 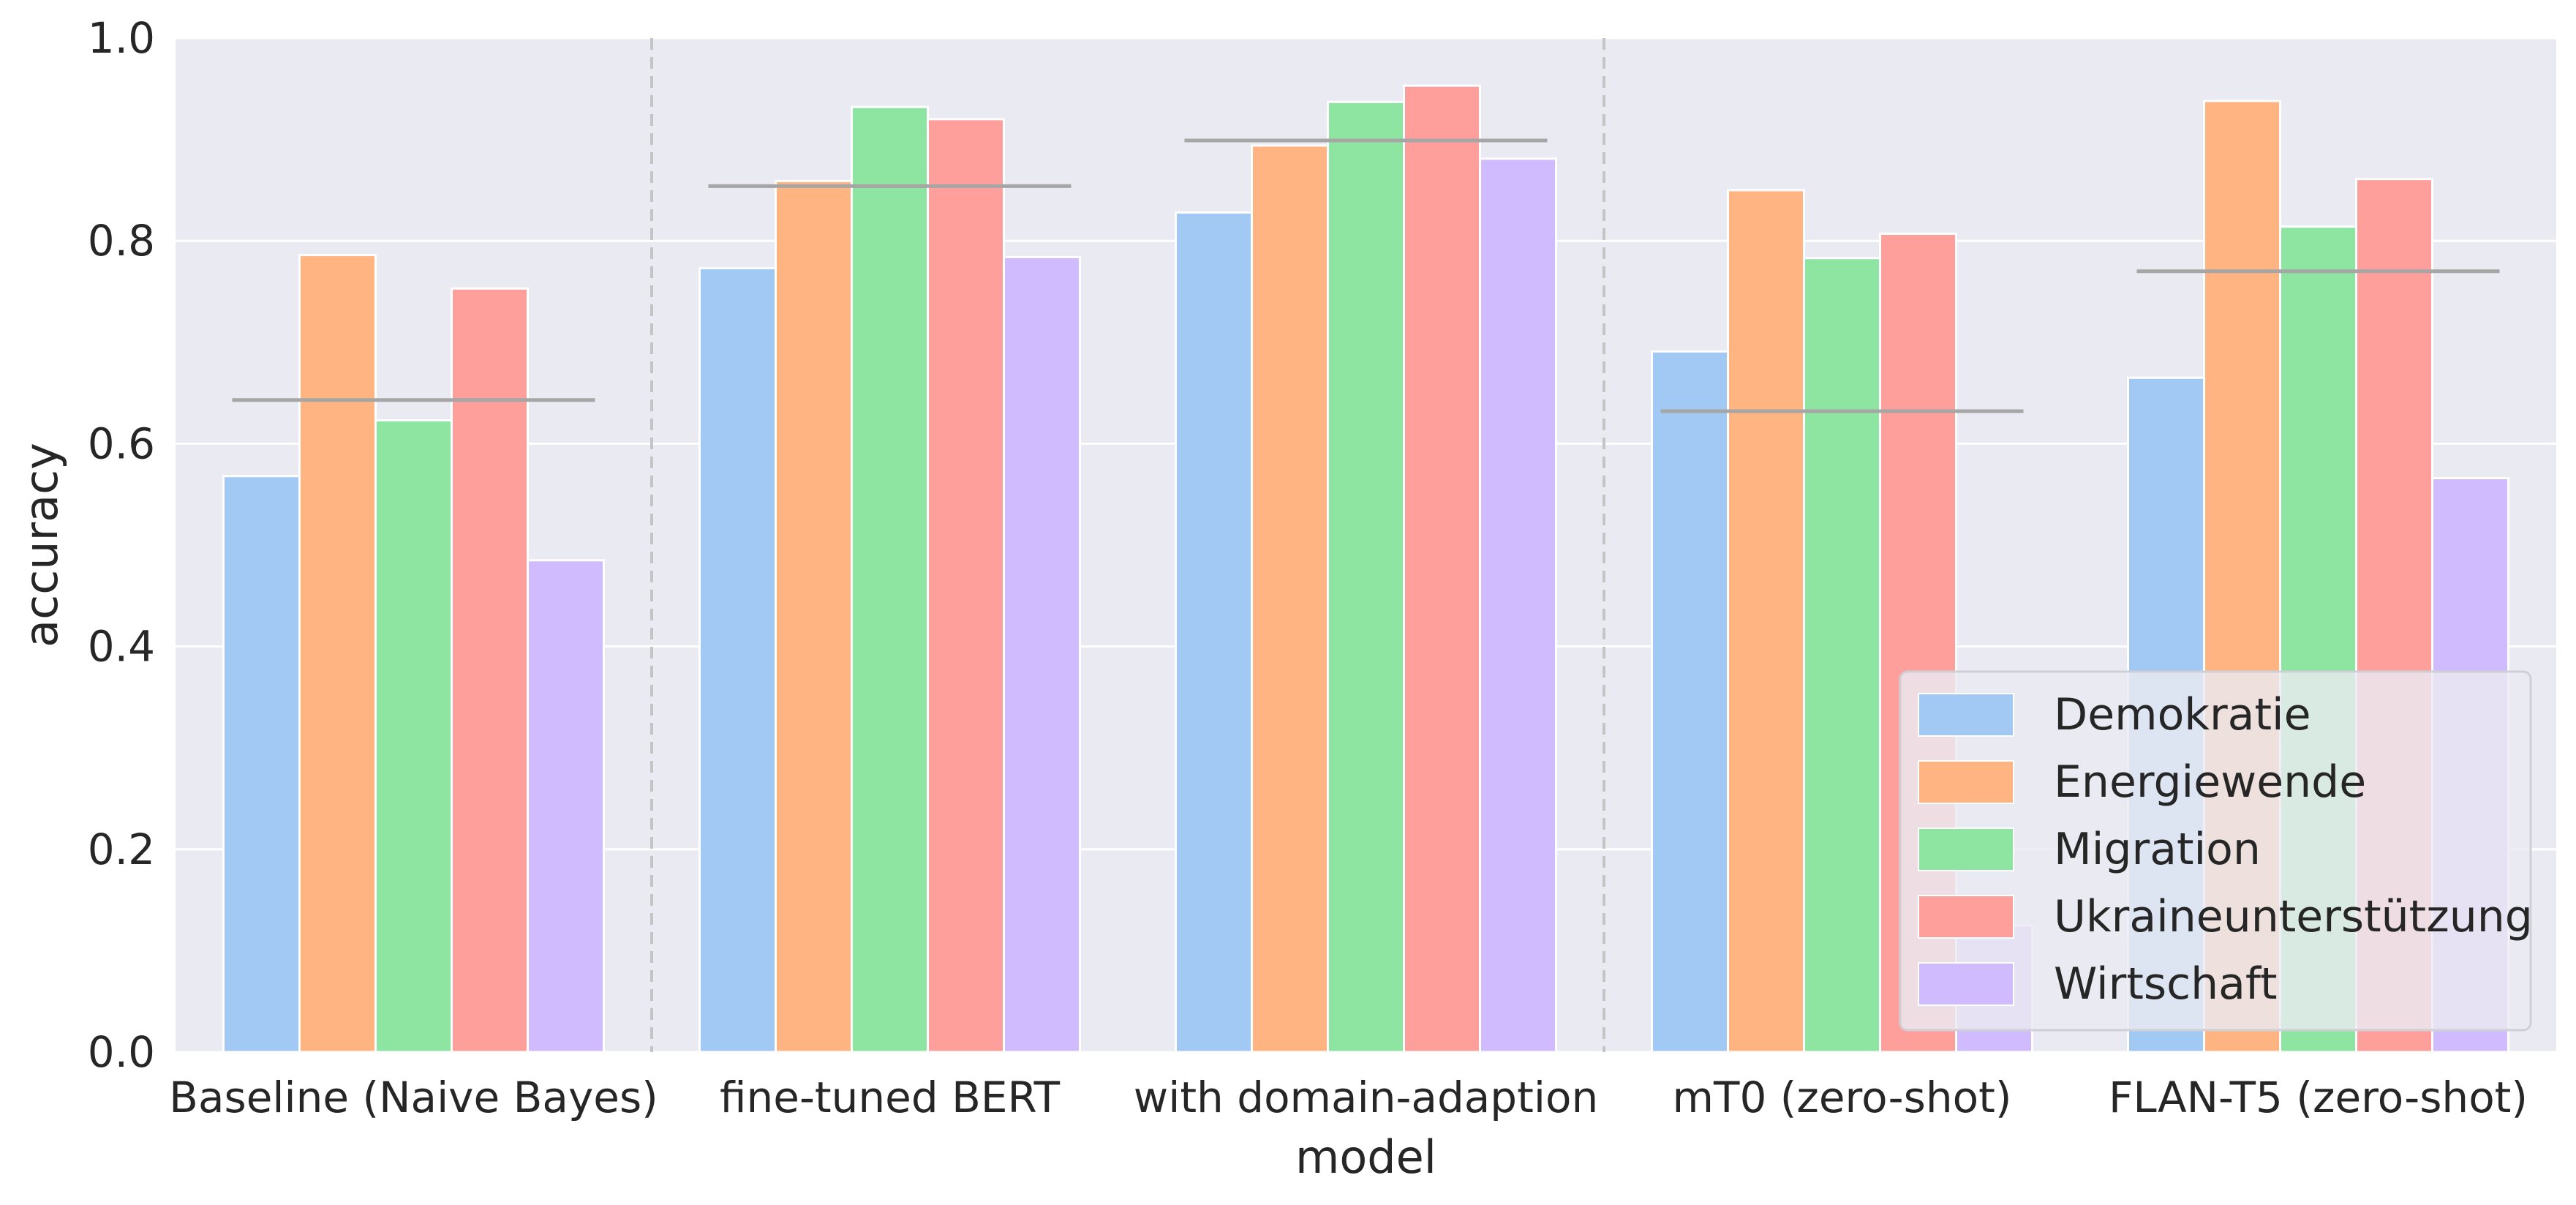 I want to click on legend-label: Energiewende, so click(x=2210, y=783).